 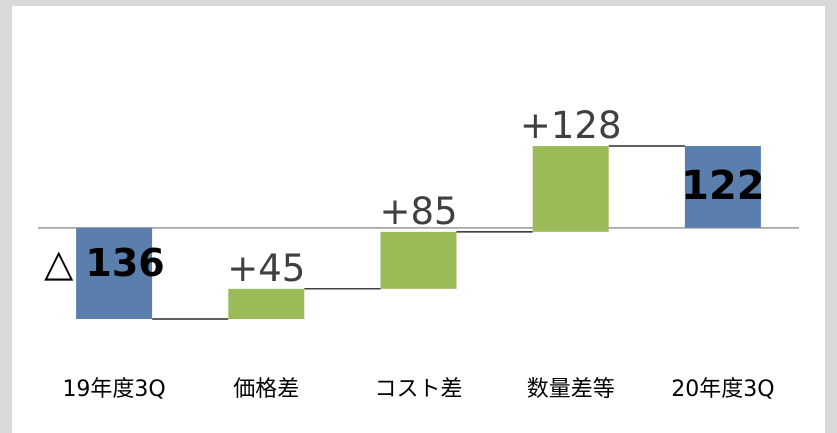 What do you see at coordinates (571, 125) in the screenshot?
I see `data-label: +128` at bounding box center [571, 125].